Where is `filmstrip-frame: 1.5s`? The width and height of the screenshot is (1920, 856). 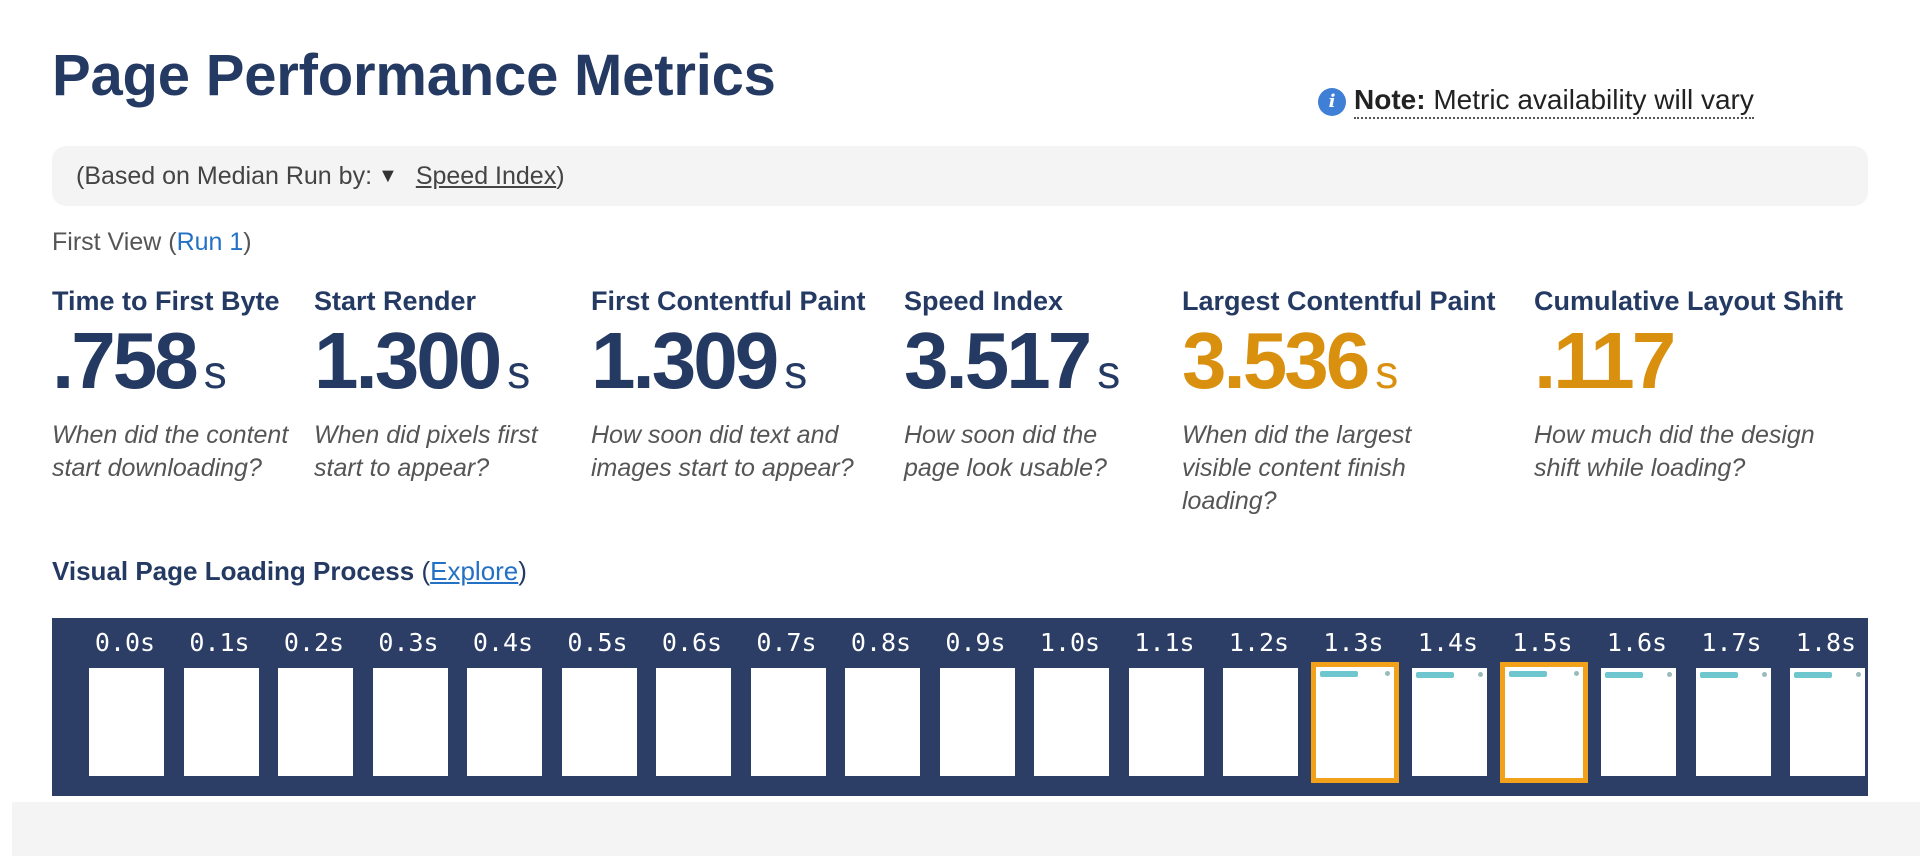
filmstrip-frame: 1.5s is located at coordinates (1543, 707).